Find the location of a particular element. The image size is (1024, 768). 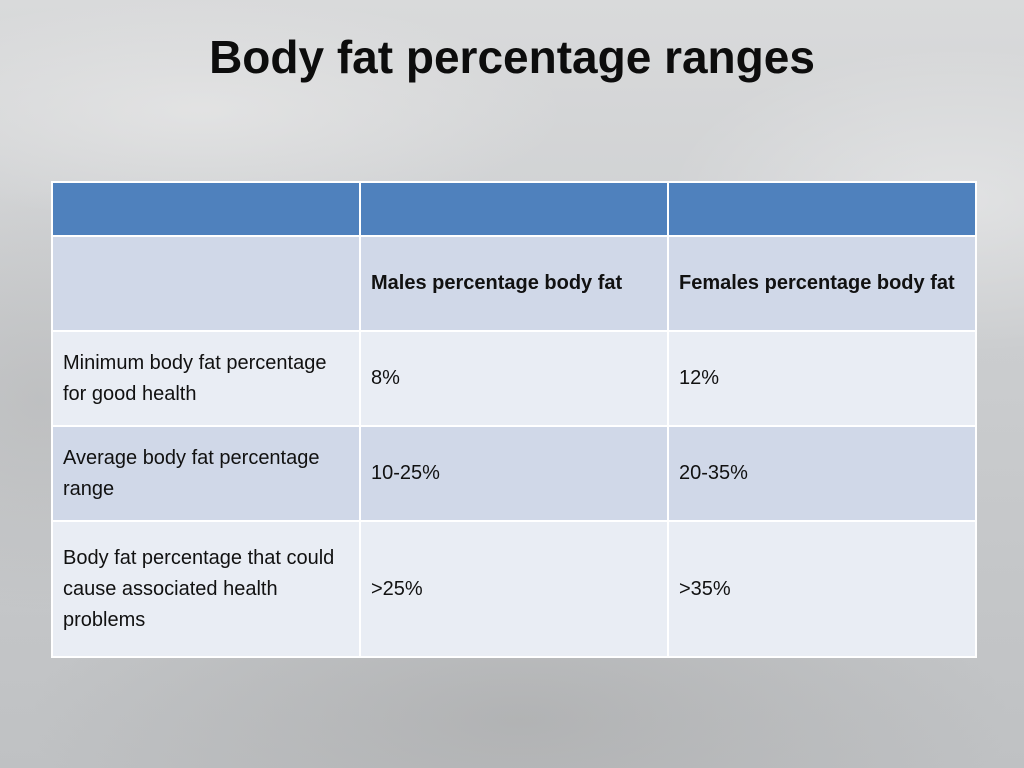

male-value: 8% is located at coordinates (514, 378).